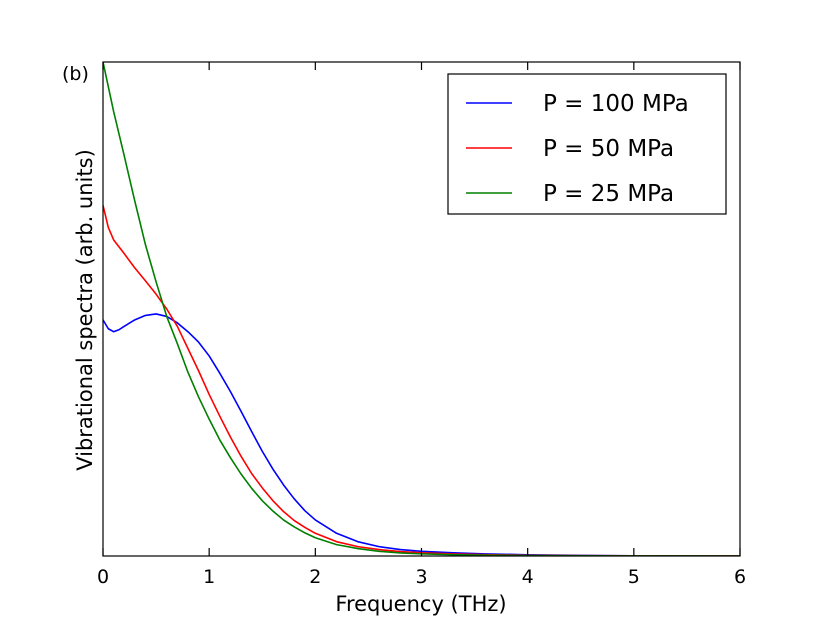 The width and height of the screenshot is (822, 620). I want to click on legend-label-2: P = 50 MPa, so click(608, 149).